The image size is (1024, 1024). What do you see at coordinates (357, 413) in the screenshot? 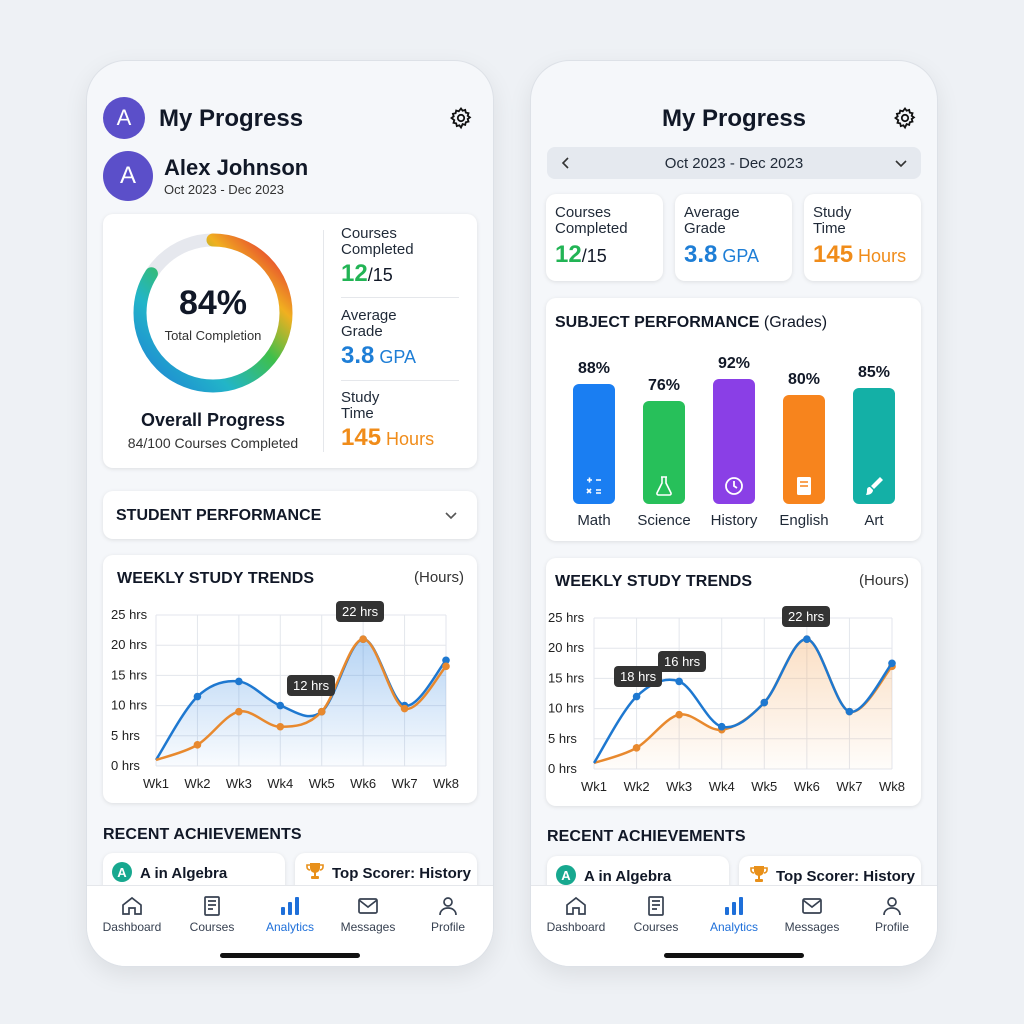
I see `stat-label-line2: Time` at bounding box center [357, 413].